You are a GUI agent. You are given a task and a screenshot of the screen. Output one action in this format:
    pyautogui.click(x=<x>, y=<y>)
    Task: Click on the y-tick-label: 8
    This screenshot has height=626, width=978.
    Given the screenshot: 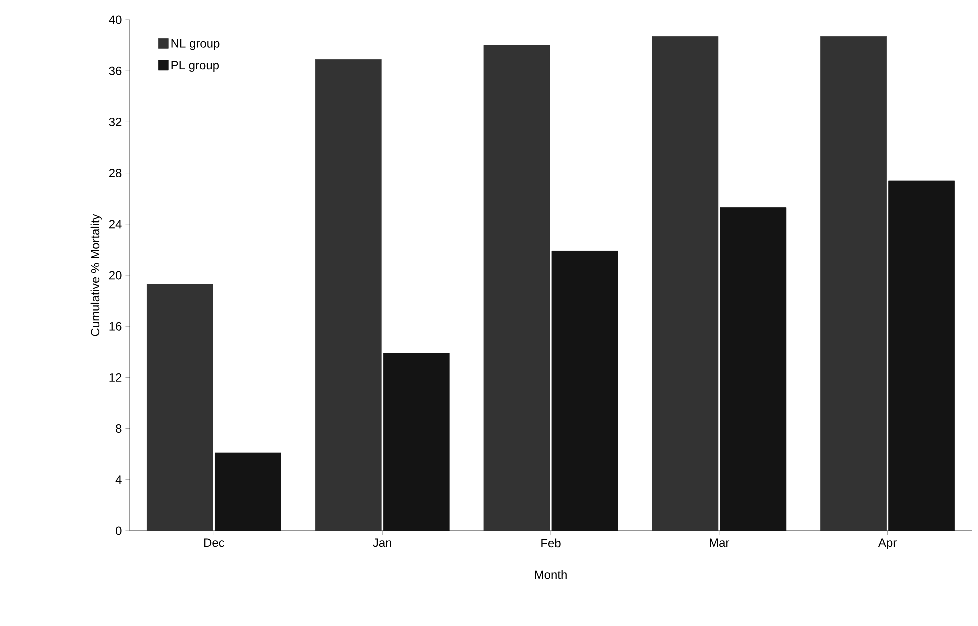 What is the action you would take?
    pyautogui.click(x=119, y=429)
    